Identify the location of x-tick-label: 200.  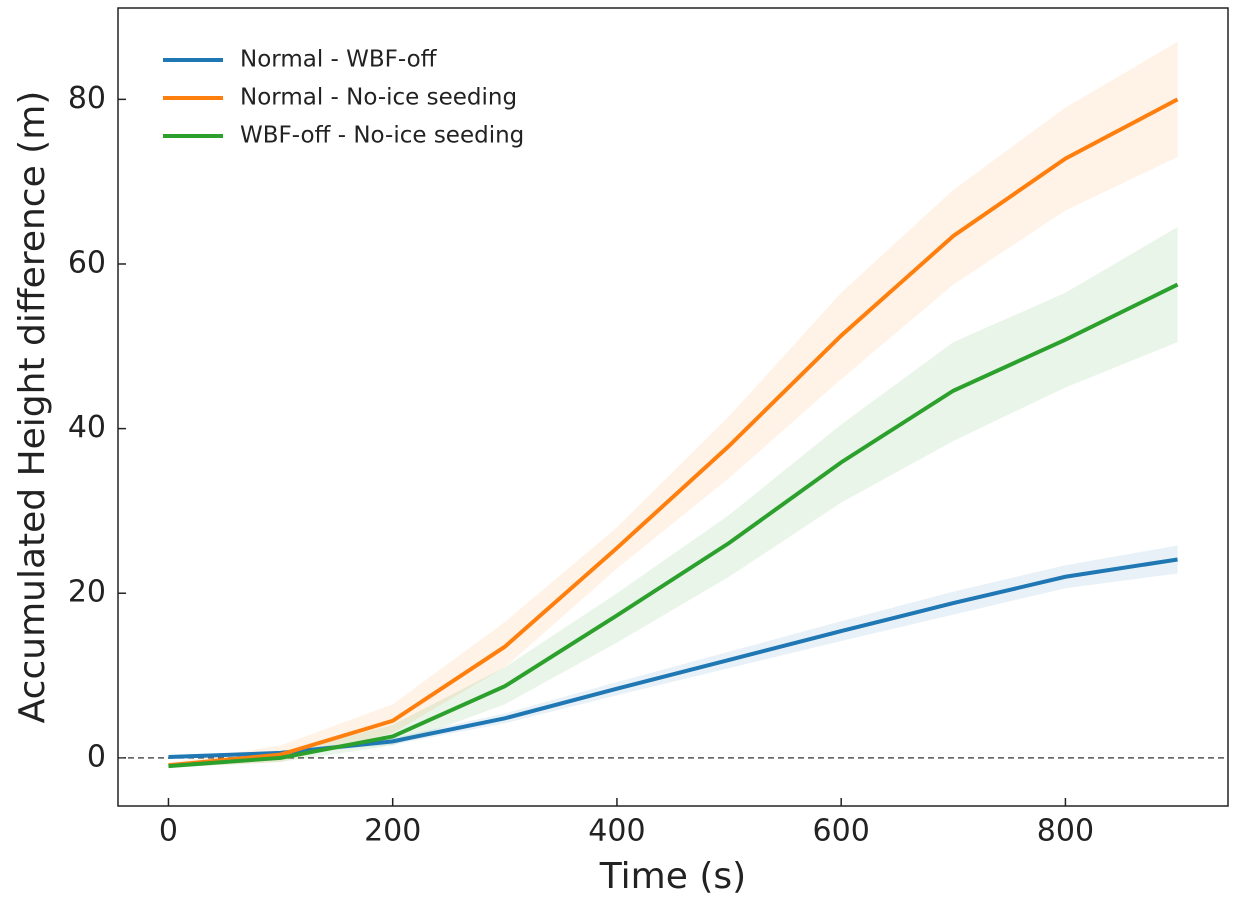
(392, 831).